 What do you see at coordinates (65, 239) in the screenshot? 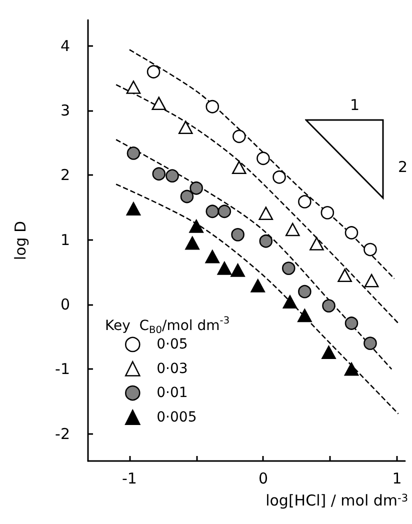
I see `y-tick-label: 1` at bounding box center [65, 239].